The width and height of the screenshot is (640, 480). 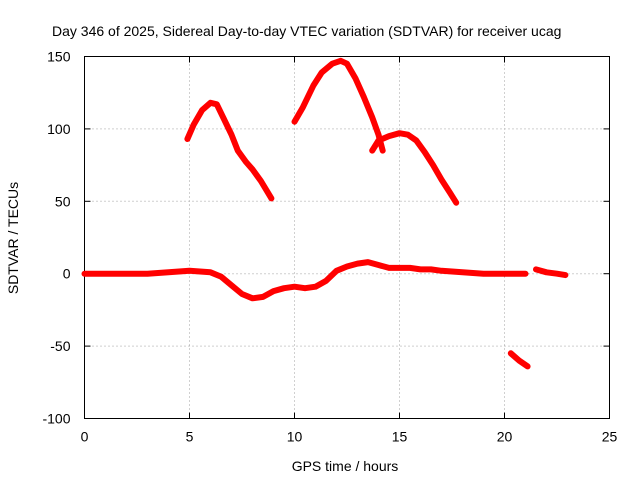 What do you see at coordinates (519, 360) in the screenshot?
I see `series-short-segment` at bounding box center [519, 360].